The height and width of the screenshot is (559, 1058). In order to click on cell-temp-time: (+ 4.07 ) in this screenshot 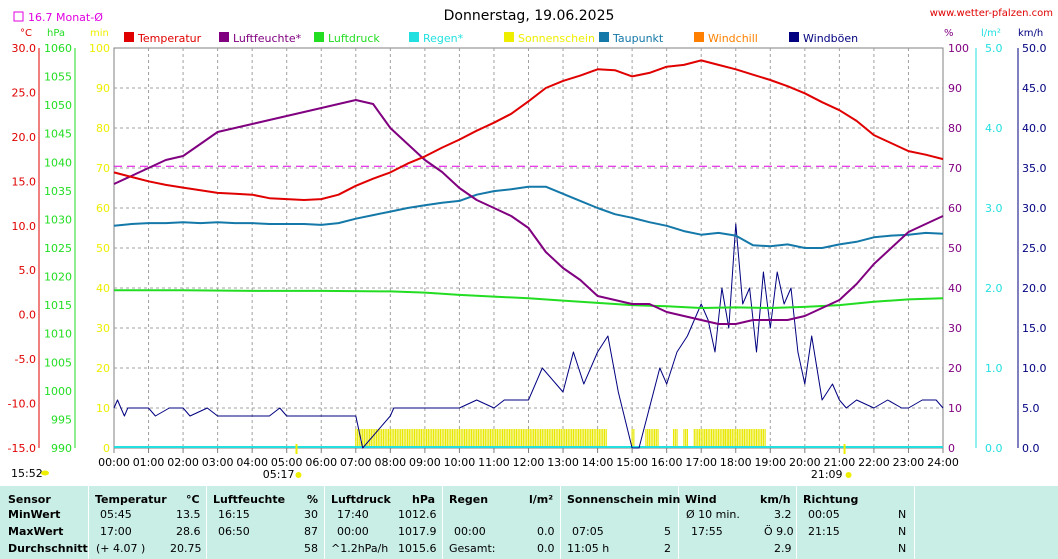, I will do `click(121, 548)`.